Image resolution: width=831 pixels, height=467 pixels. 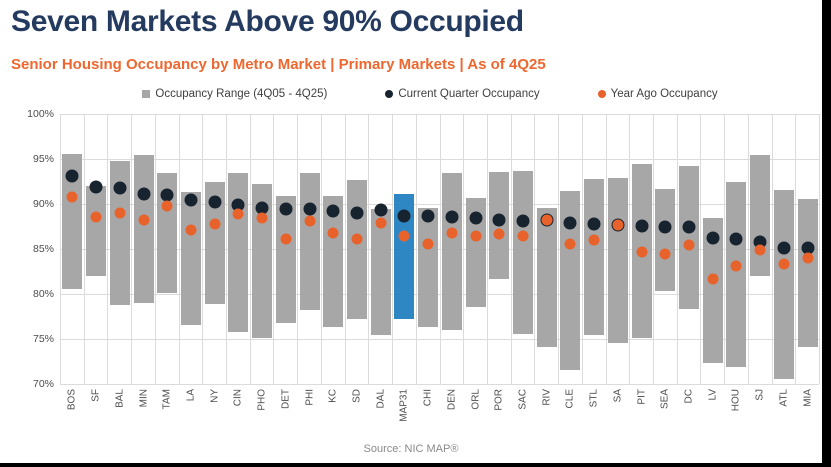 What do you see at coordinates (167, 399) in the screenshot?
I see `x-tick-label: TAM` at bounding box center [167, 399].